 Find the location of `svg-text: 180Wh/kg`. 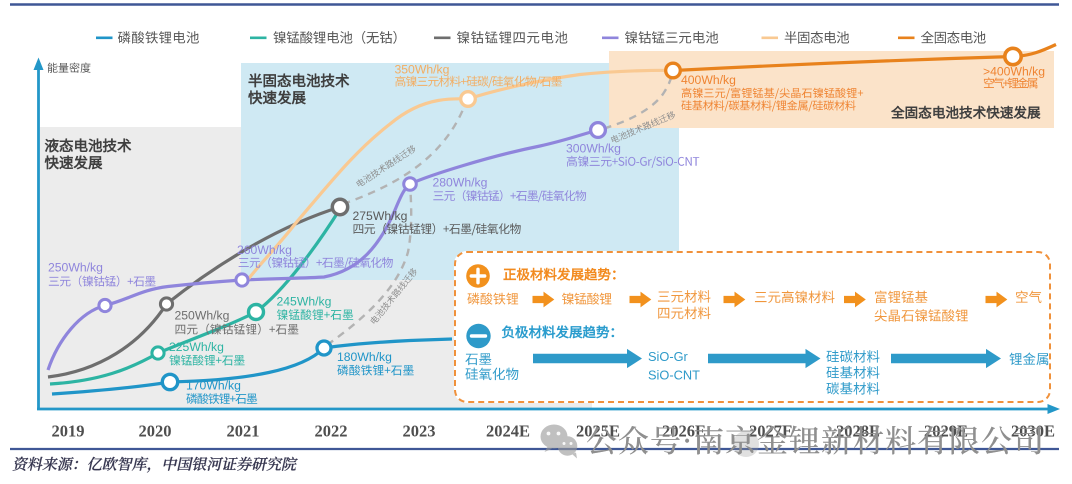

svg-text: 180Wh/kg is located at coordinates (364, 357).